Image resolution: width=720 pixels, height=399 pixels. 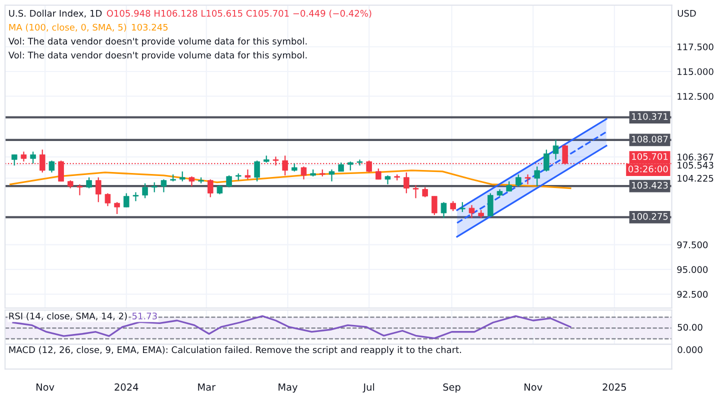 I want to click on ref-line-label: 103.423, so click(x=650, y=185).